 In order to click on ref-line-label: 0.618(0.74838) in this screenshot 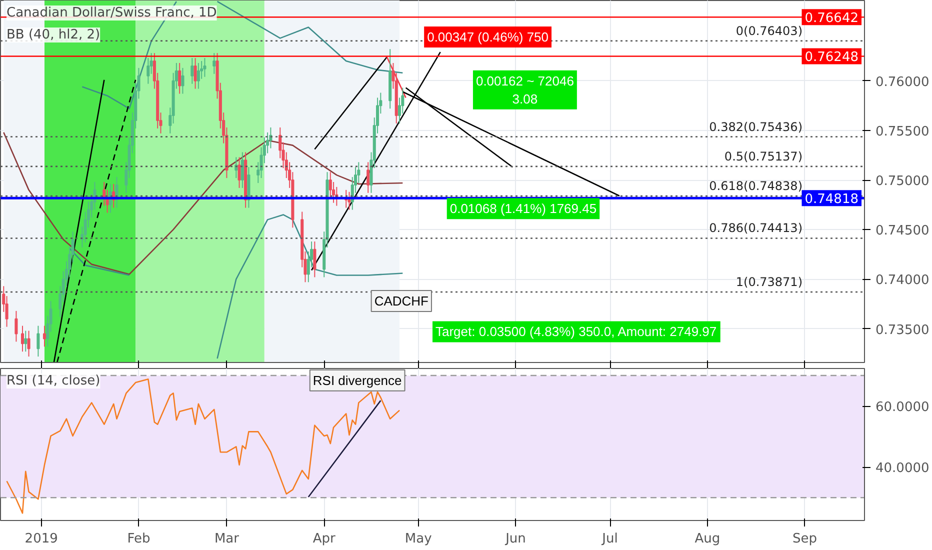, I will do `click(756, 186)`.